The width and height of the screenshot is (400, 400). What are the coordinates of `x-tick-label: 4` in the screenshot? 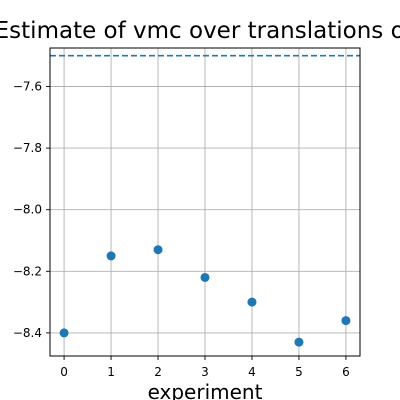 It's located at (252, 372).